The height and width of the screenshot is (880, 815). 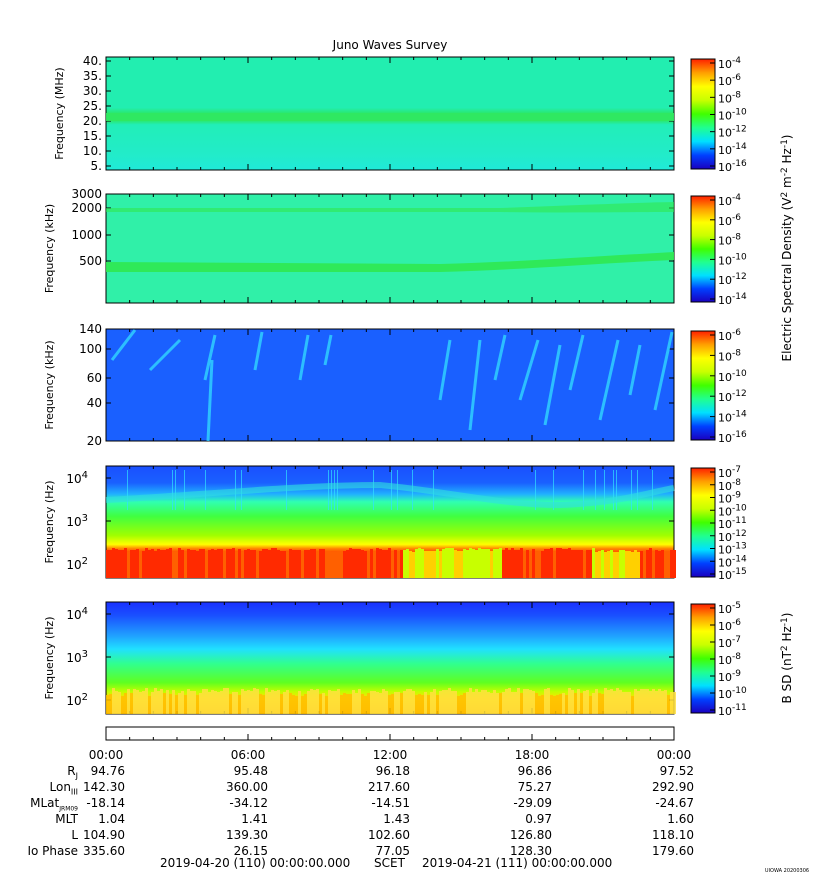 What do you see at coordinates (247, 787) in the screenshot?
I see `ephemeris-value: 360.00` at bounding box center [247, 787].